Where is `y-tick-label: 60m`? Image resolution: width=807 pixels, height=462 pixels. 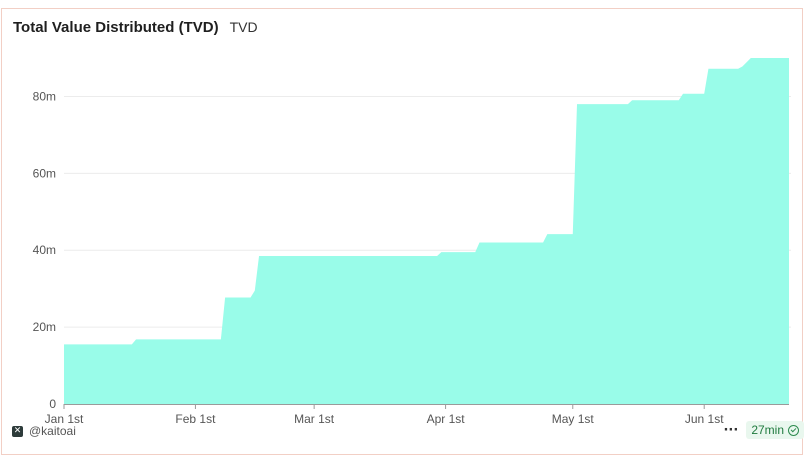
y-tick-label: 60m is located at coordinates (44, 173).